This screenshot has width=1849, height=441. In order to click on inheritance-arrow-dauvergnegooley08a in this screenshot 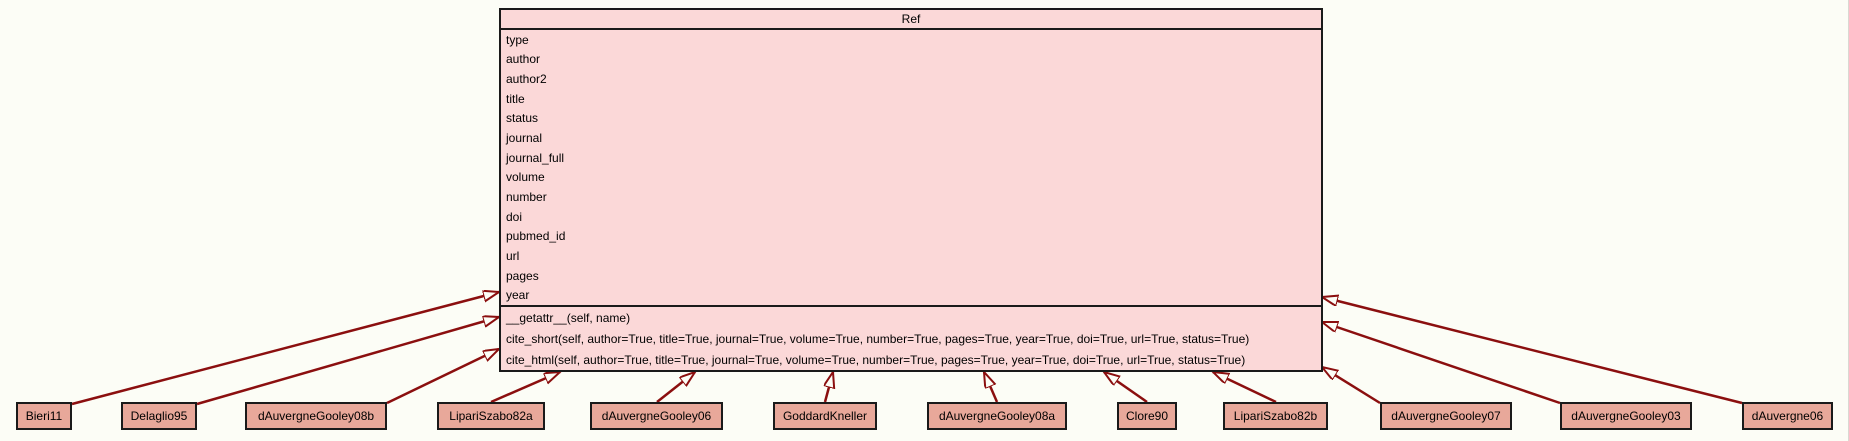, I will do `click(991, 387)`.